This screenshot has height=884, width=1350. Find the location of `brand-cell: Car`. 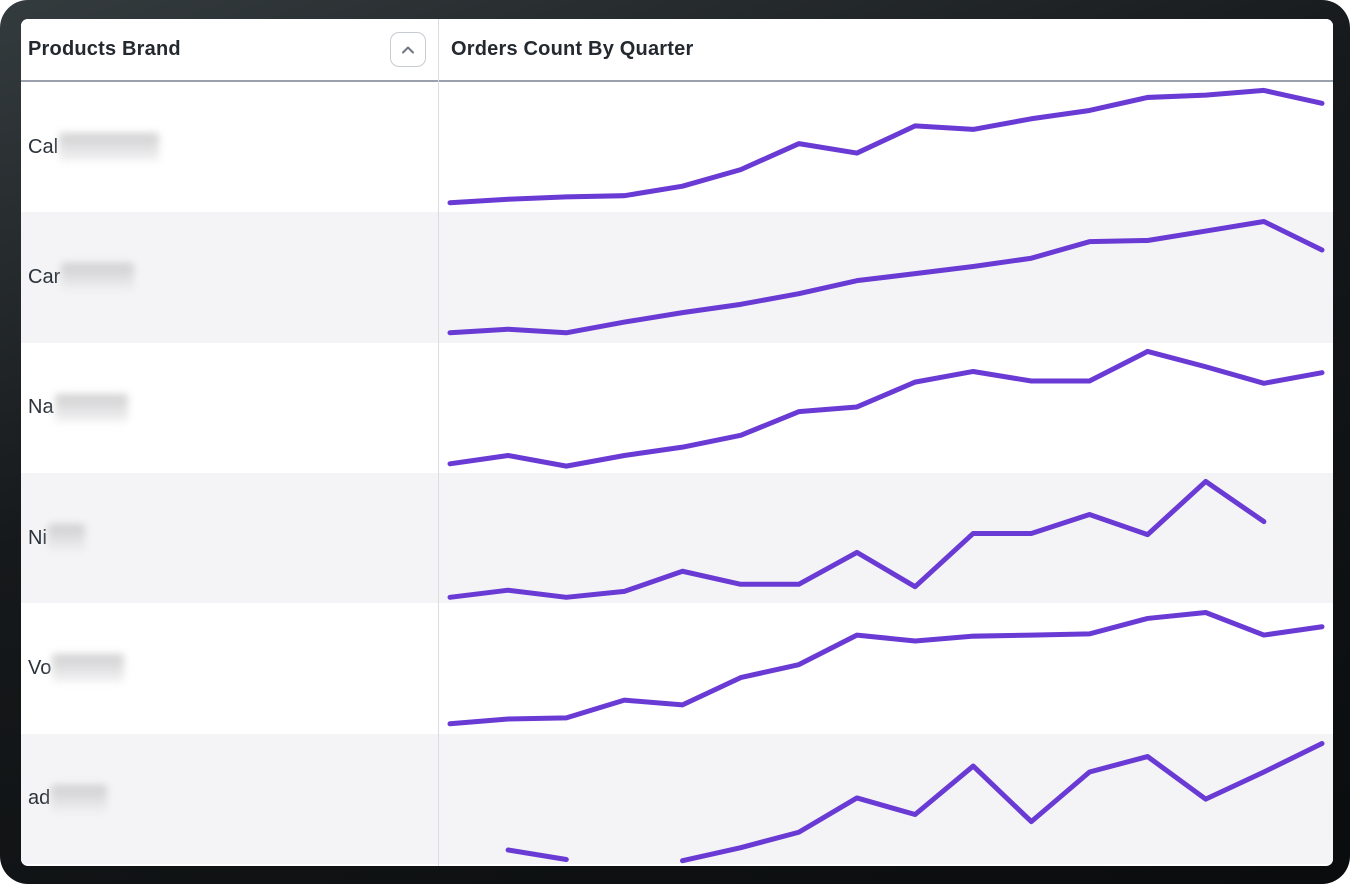

brand-cell: Car is located at coordinates (230, 277).